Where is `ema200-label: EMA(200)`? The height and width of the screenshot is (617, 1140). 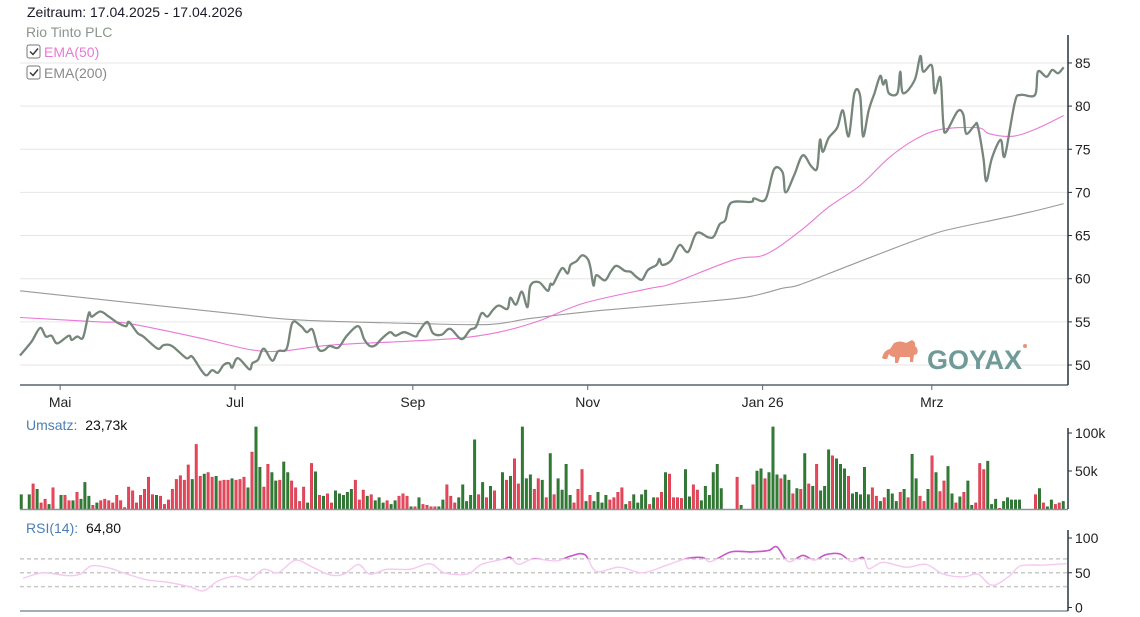 ema200-label: EMA(200) is located at coordinates (75, 73).